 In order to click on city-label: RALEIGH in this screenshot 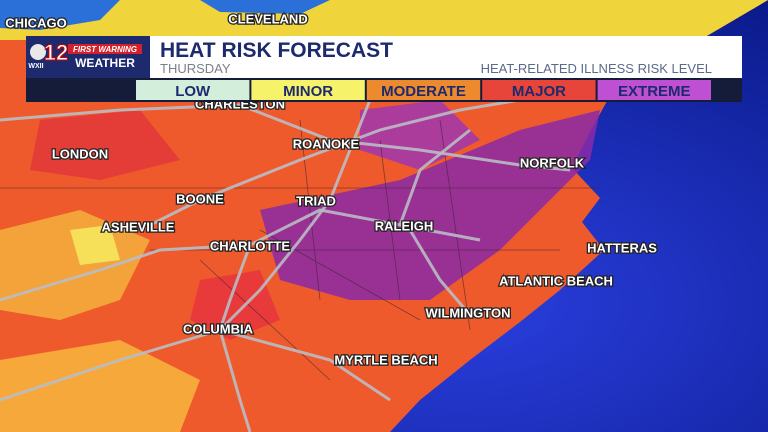, I will do `click(404, 225)`.